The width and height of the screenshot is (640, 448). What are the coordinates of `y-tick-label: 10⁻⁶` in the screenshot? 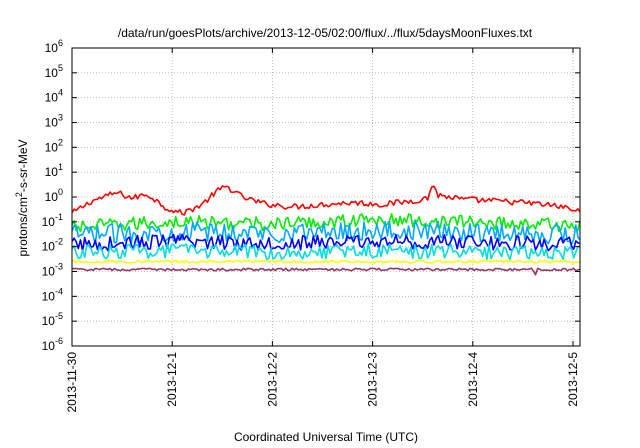 It's located at (52, 344).